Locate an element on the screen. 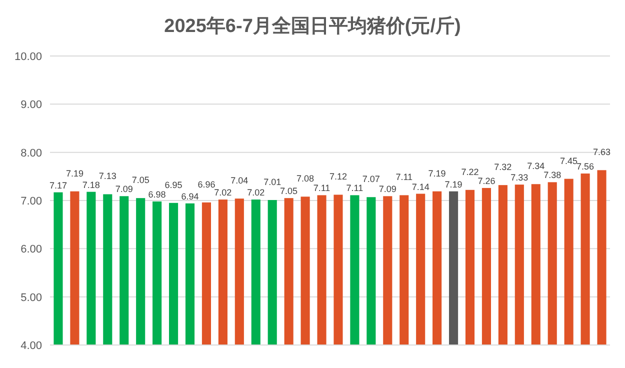 The height and width of the screenshot is (368, 625). y-tick-label: 7.00 is located at coordinates (31, 202).